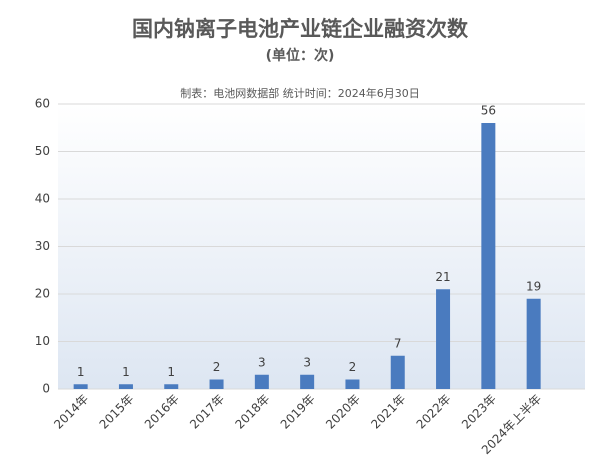 Image resolution: width=601 pixels, height=473 pixels. I want to click on y-tick-label: 60, so click(42, 104).